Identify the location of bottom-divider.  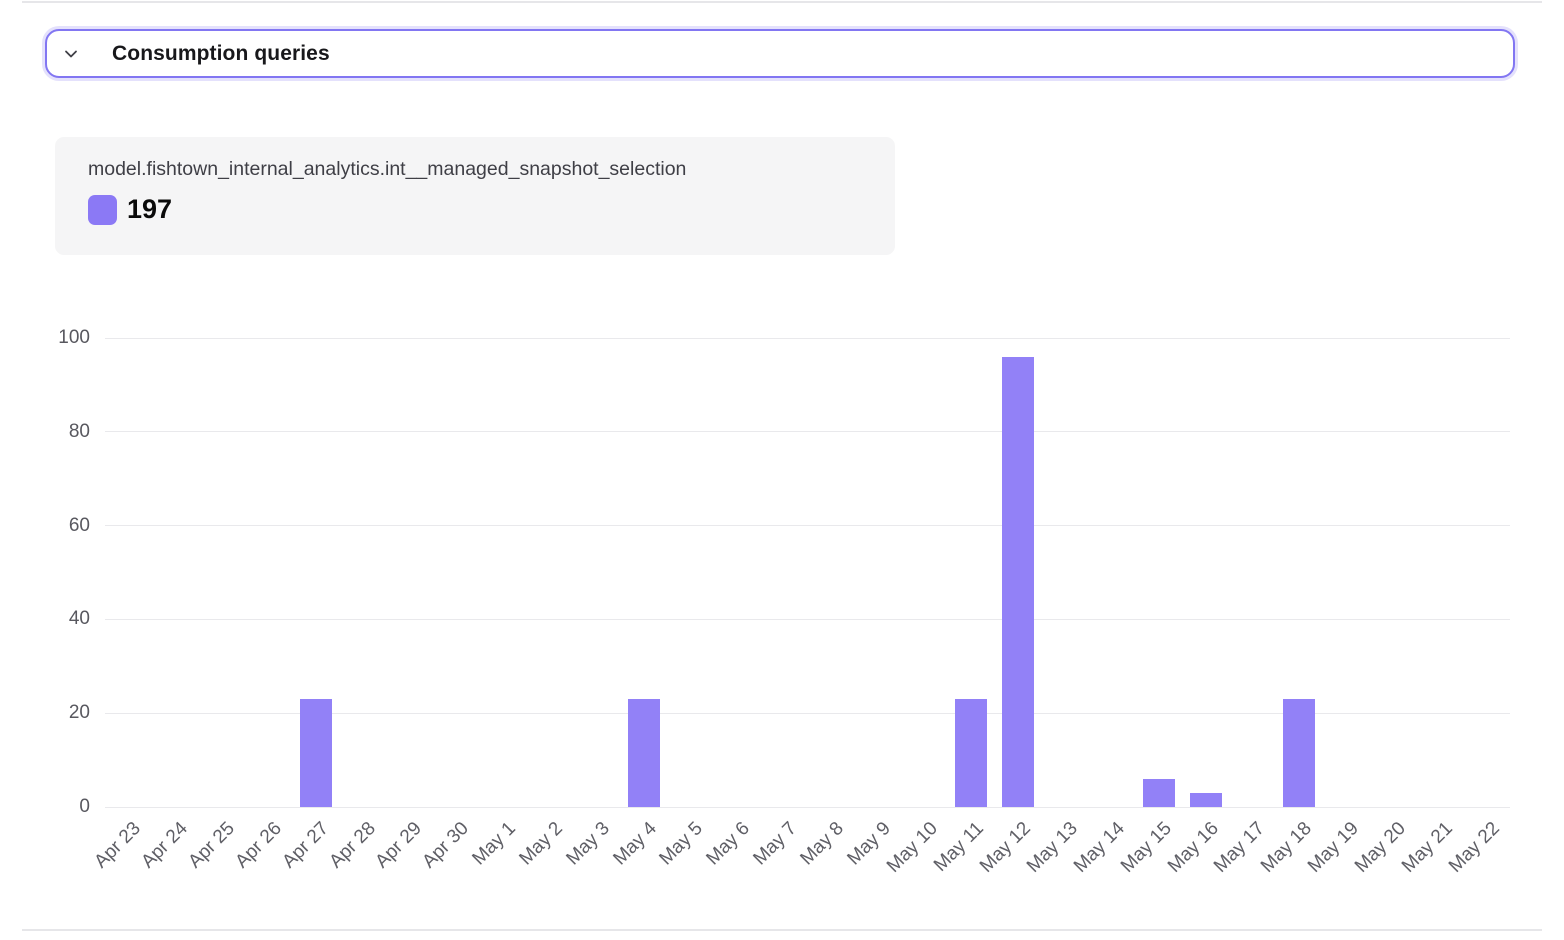
(782, 930).